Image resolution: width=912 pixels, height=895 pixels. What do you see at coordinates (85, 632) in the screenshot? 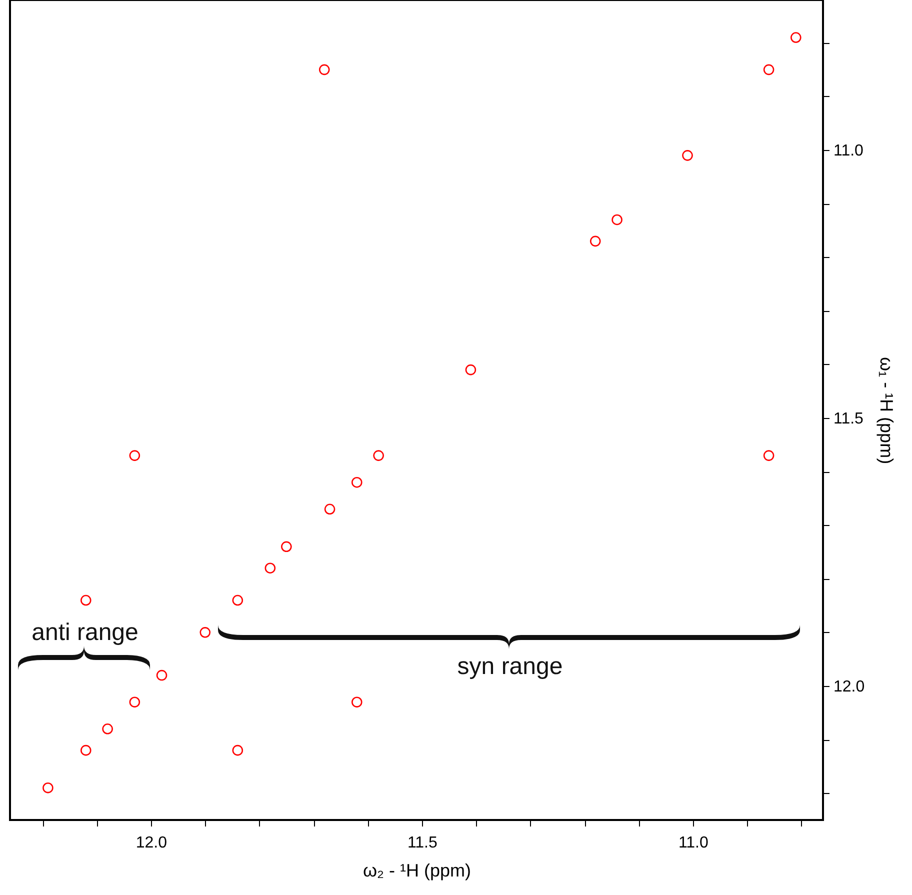
I see `annotation: anti range` at bounding box center [85, 632].